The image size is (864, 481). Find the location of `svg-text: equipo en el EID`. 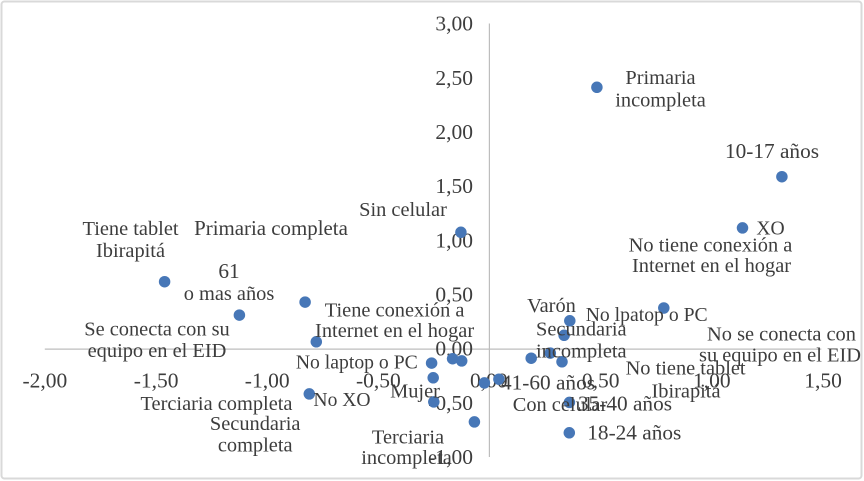

svg-text: equipo en el EID is located at coordinates (157, 351).